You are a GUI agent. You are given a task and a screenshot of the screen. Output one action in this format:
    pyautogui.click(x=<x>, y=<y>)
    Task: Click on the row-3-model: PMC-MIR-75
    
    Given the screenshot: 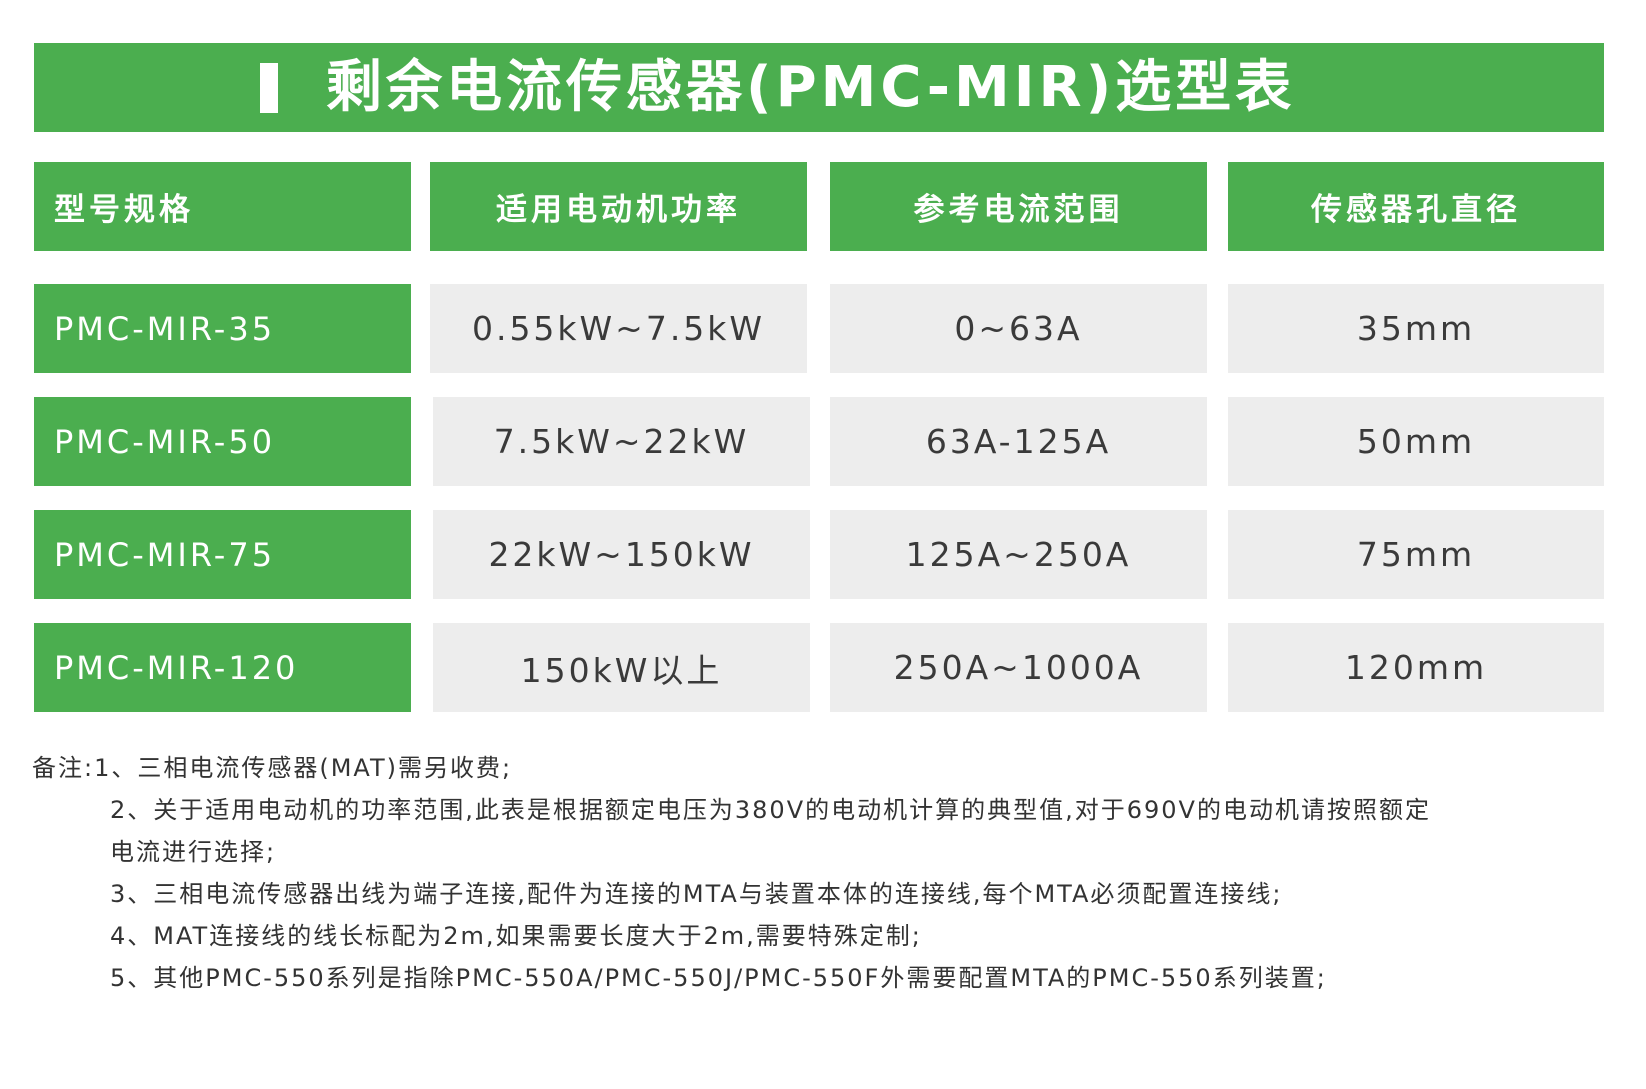 What is the action you would take?
    pyautogui.click(x=222, y=554)
    